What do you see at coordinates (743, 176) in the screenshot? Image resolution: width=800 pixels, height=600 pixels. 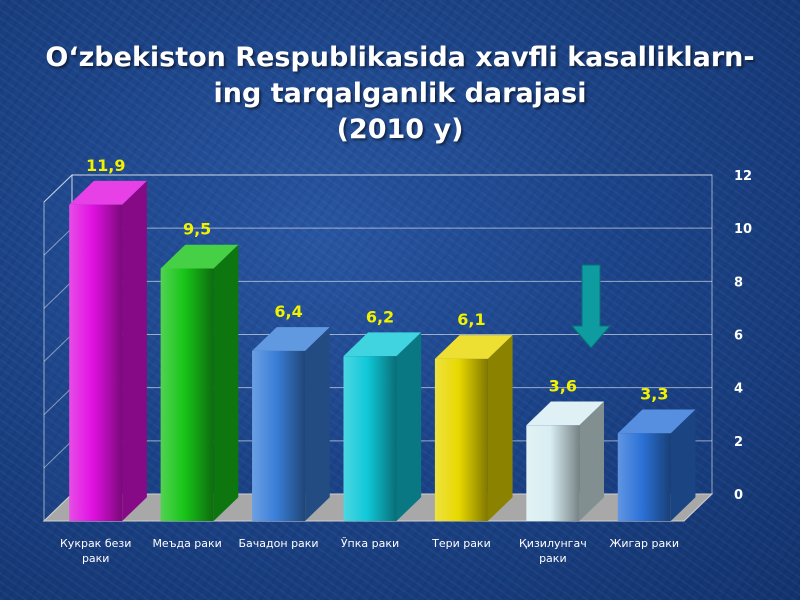 I see `y-tick-label: 12` at bounding box center [743, 176].